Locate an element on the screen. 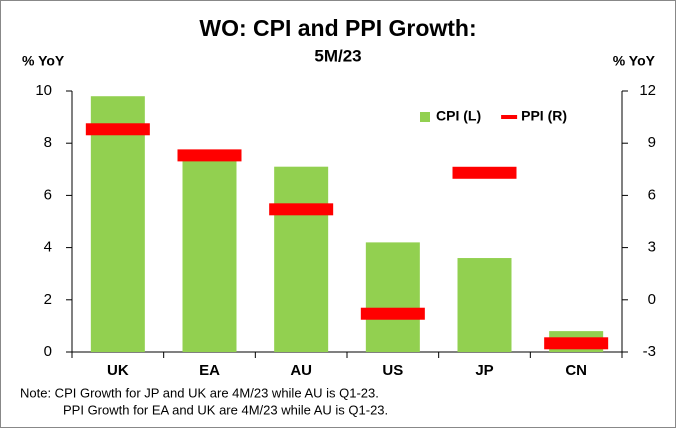 The image size is (676, 428). y2-tick-label: 0 is located at coordinates (652, 299).